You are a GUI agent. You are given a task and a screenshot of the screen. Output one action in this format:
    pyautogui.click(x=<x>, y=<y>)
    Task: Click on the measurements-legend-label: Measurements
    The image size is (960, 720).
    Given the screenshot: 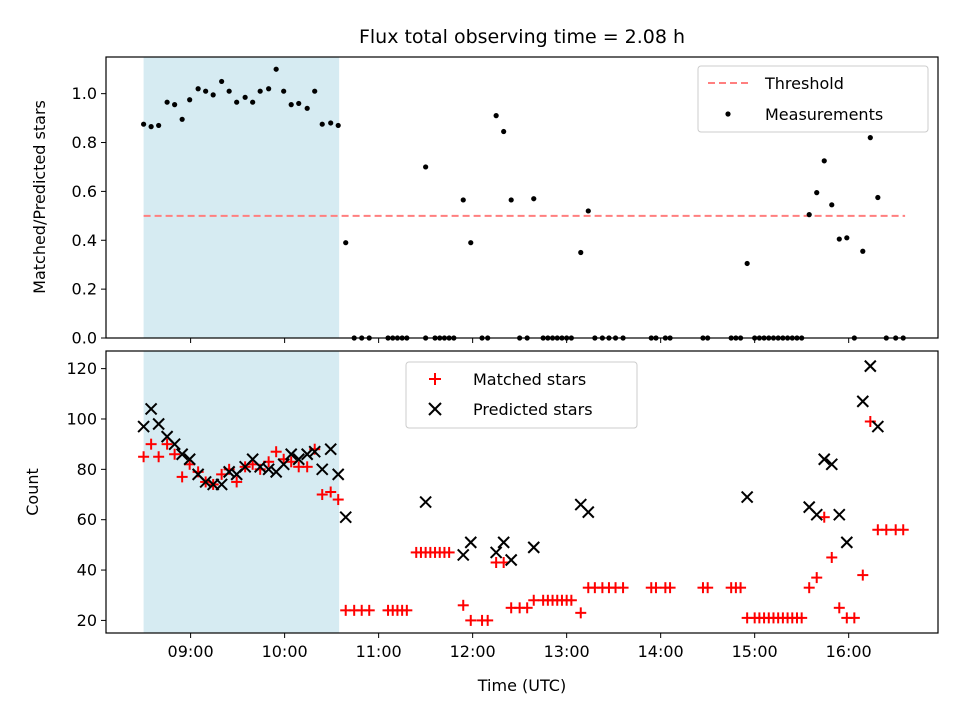 What is the action you would take?
    pyautogui.click(x=824, y=114)
    